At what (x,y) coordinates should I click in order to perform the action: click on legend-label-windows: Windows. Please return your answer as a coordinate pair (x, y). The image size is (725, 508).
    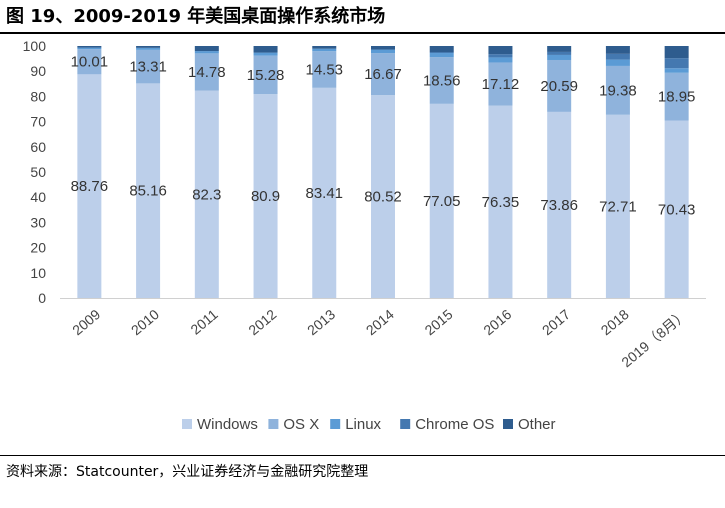
    Looking at the image, I should click on (227, 424).